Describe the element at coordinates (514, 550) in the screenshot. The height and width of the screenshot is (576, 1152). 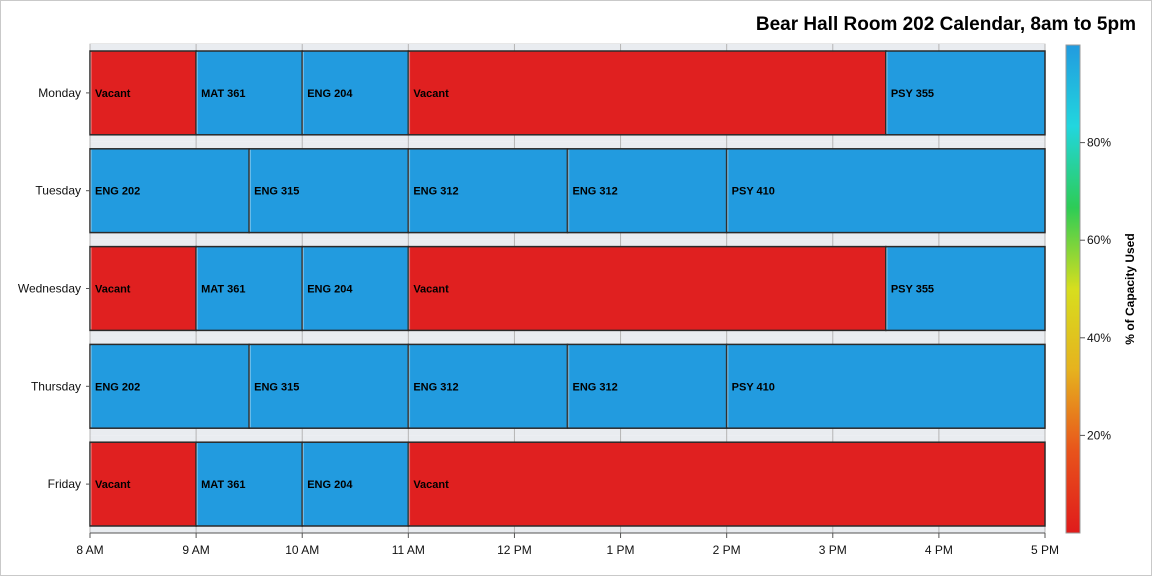
I see `x-tick-label: 12 PM` at that location.